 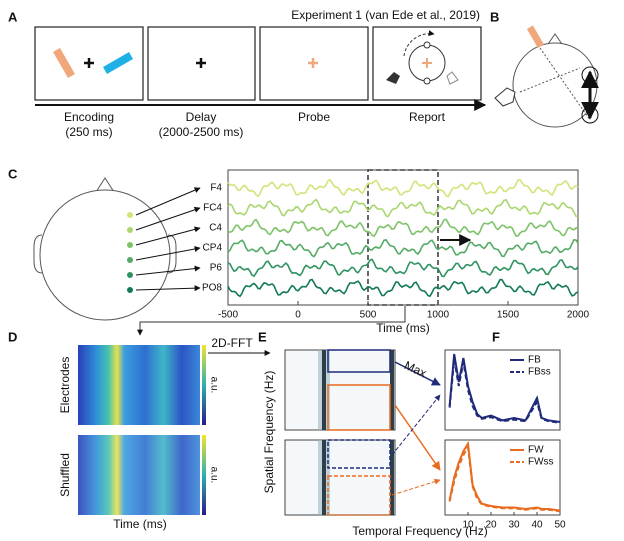 I want to click on row-label: Electrodes, so click(x=65, y=385).